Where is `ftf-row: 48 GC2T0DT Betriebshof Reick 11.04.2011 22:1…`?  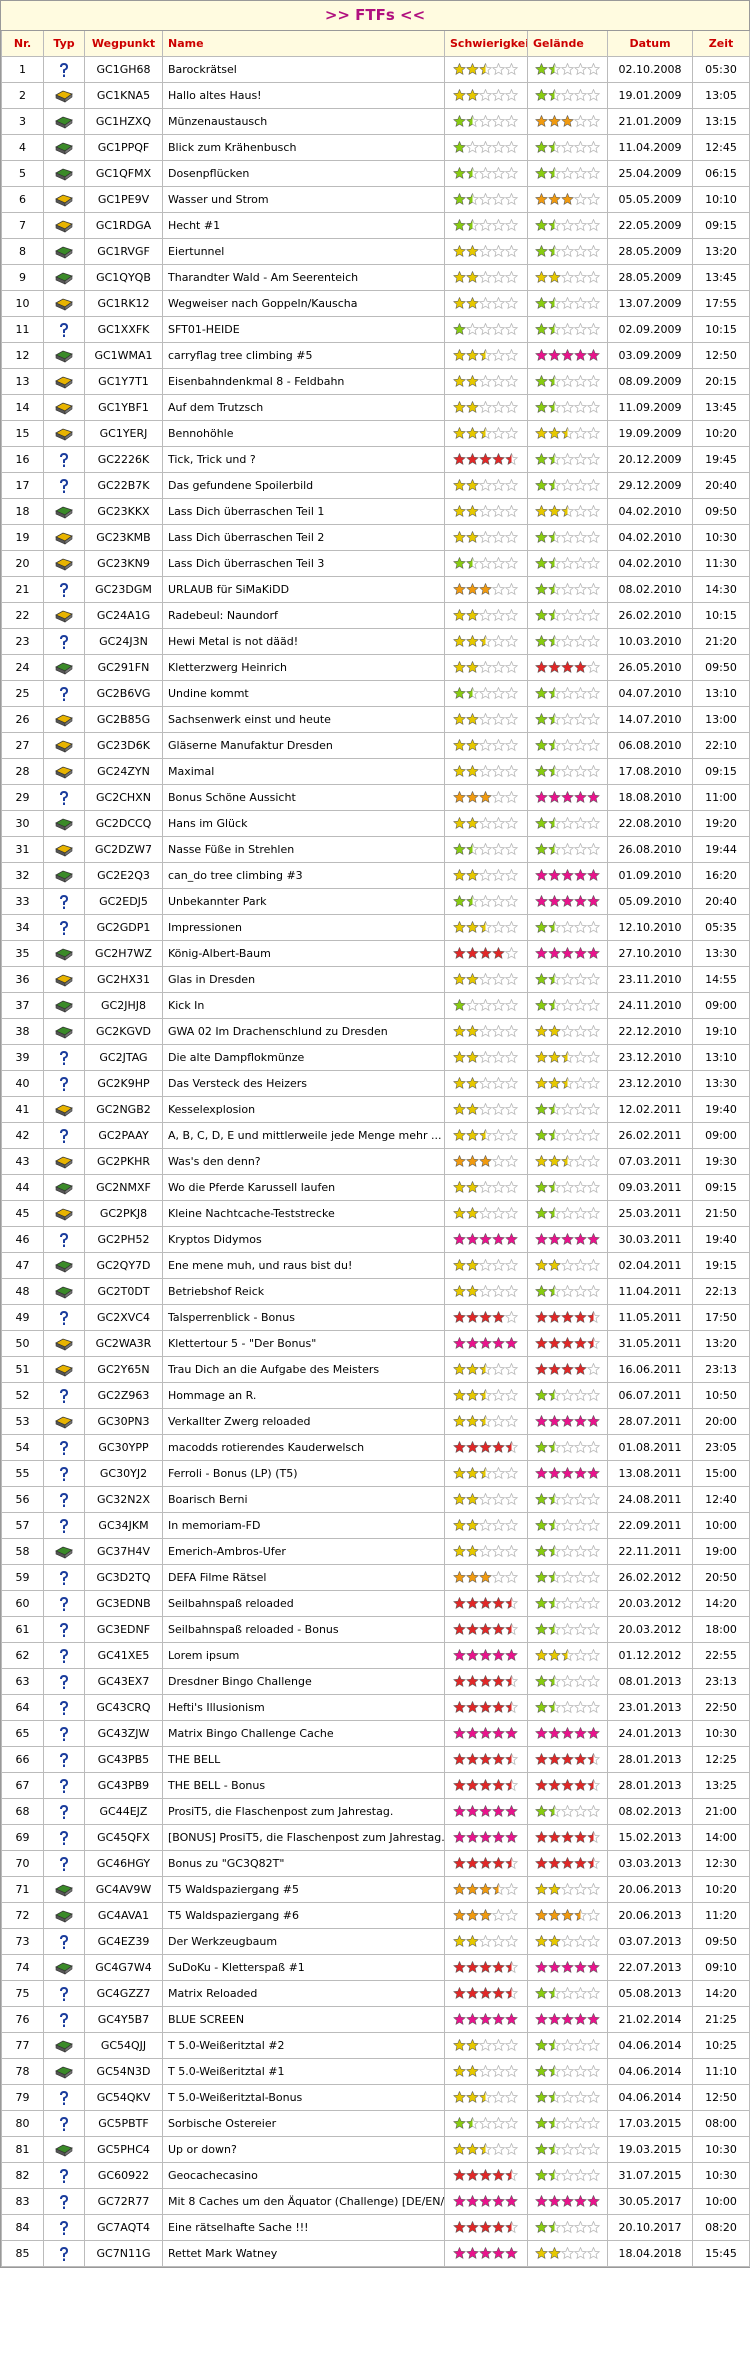
ftf-row: 48 GC2T0DT Betriebshof Reick 11.04.2011 22:1… is located at coordinates (375, 1291).